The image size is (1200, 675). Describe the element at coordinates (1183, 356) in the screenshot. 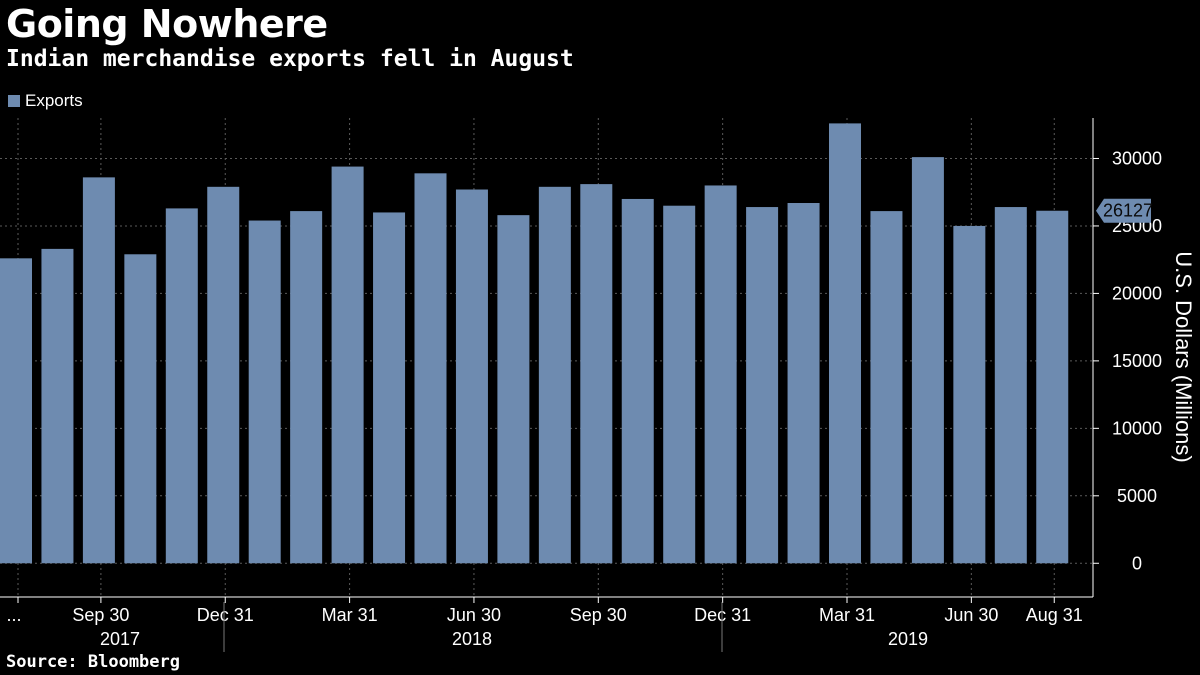

I see `y-axis-label: U.S. Dollars (Millions)` at that location.